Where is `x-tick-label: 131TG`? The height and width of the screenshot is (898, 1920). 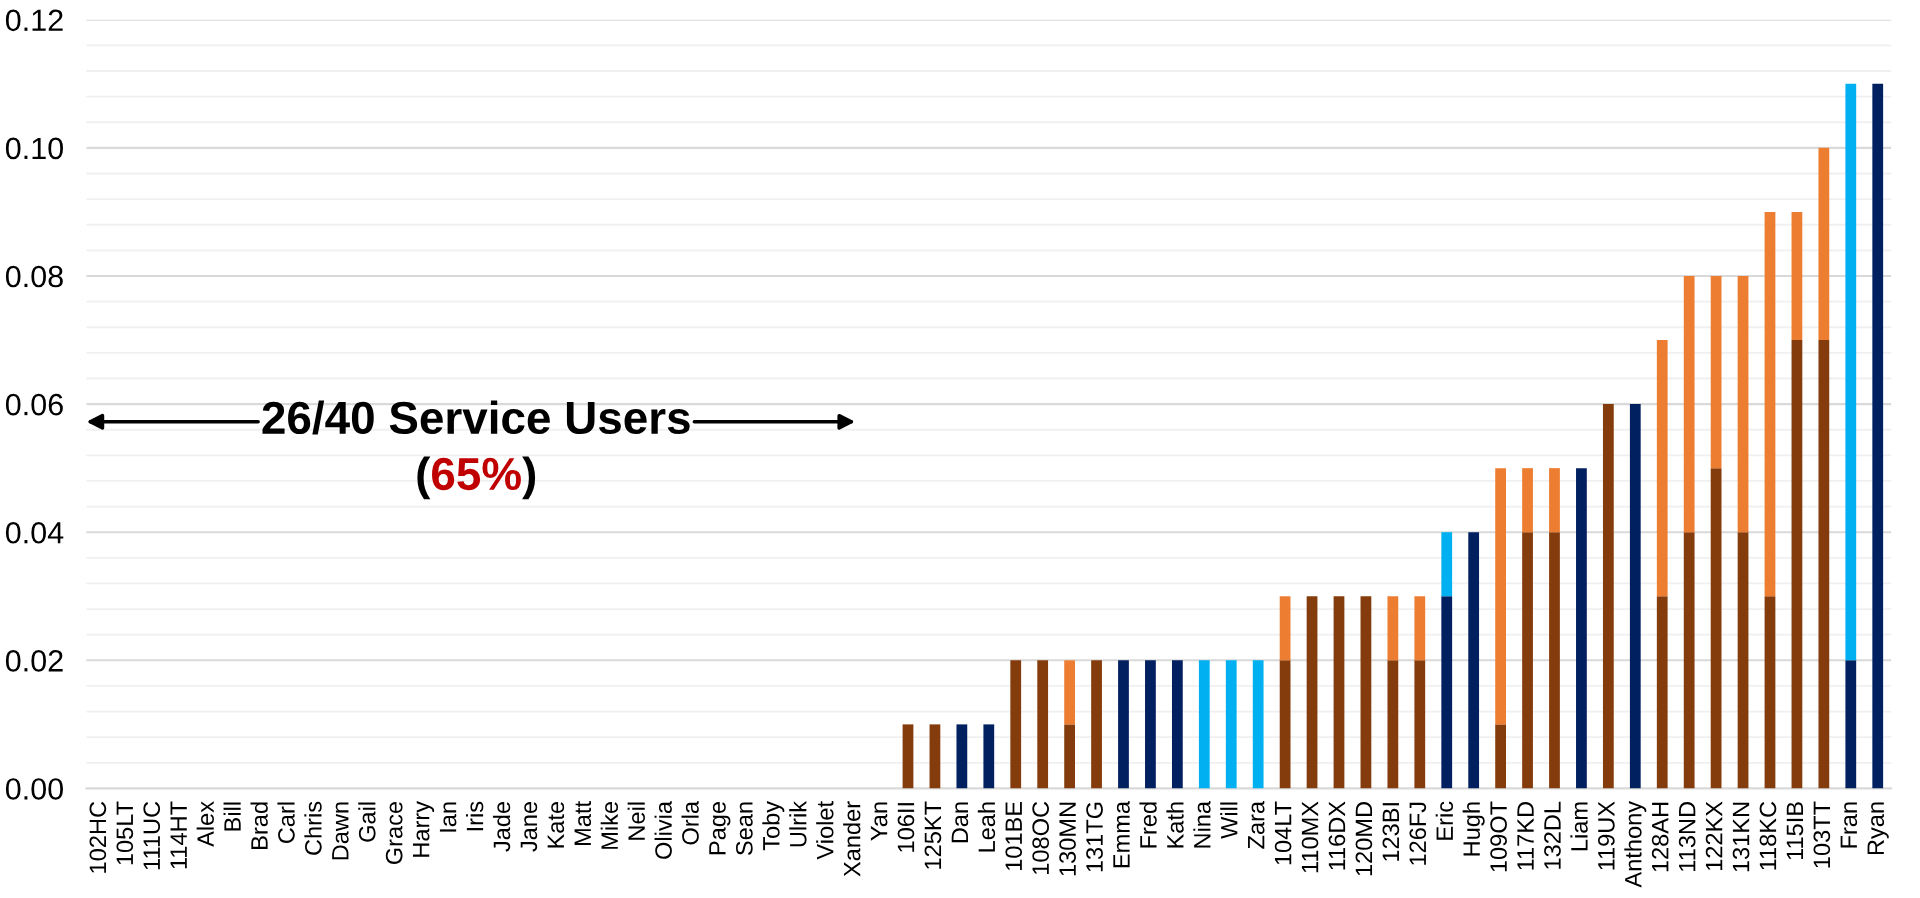
x-tick-label: 131TG is located at coordinates (1094, 837).